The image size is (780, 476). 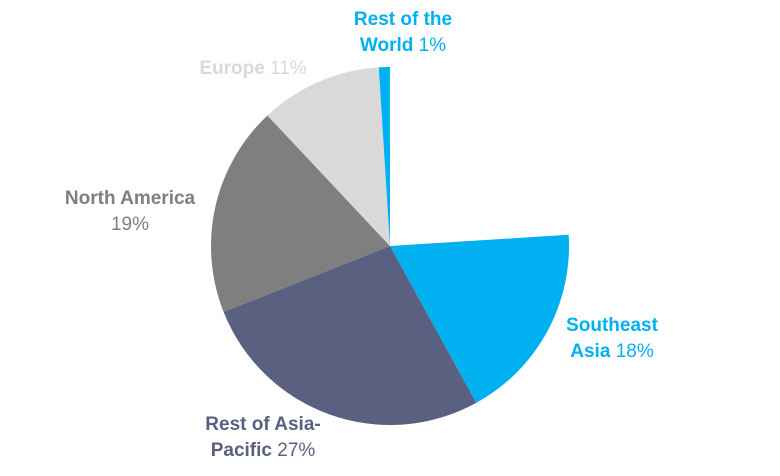 I want to click on value-label: 27%, so click(x=296, y=450).